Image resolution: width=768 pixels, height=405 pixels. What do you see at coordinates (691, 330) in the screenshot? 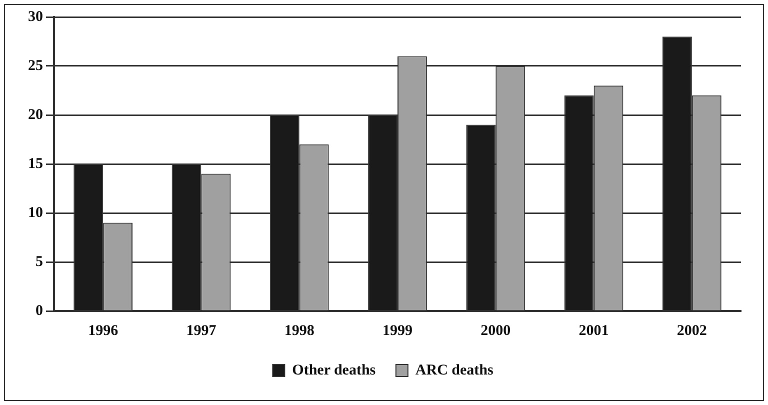
I see `x-tick-label: 2002` at bounding box center [691, 330].